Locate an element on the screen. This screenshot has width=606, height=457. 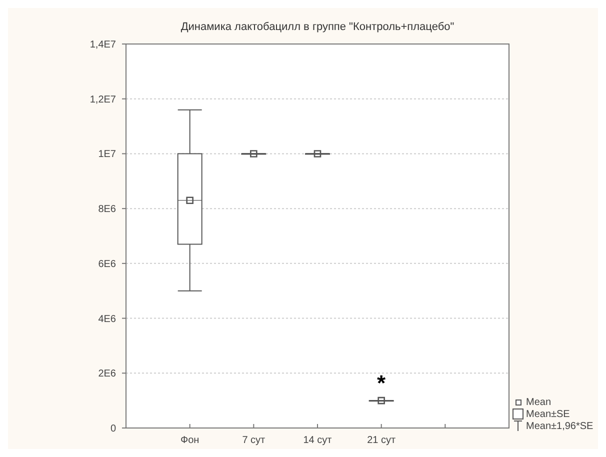
y-tick-label: 2E6 is located at coordinates (107, 374).